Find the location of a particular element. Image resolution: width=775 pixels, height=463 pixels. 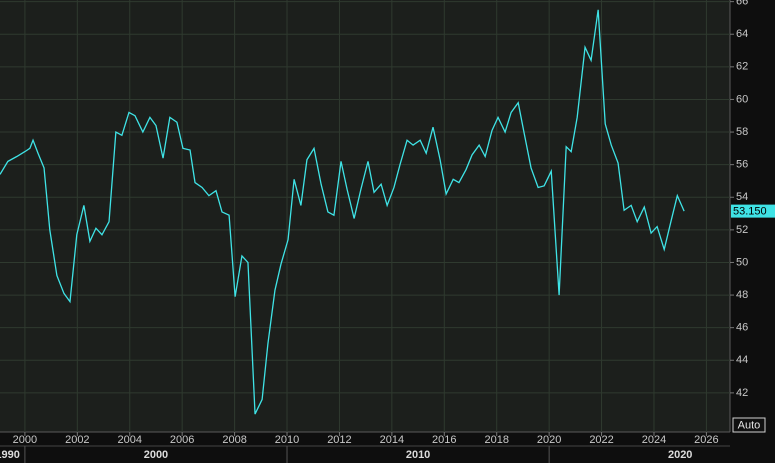

decade-label: 2000 is located at coordinates (156, 455).